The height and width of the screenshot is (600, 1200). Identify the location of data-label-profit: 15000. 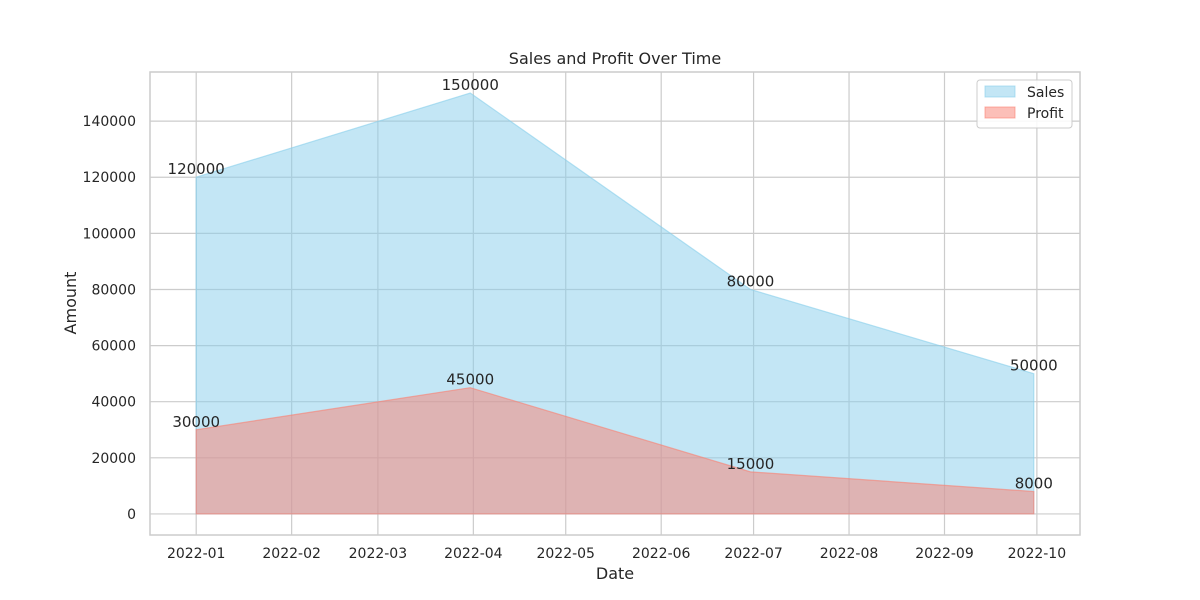
(751, 464).